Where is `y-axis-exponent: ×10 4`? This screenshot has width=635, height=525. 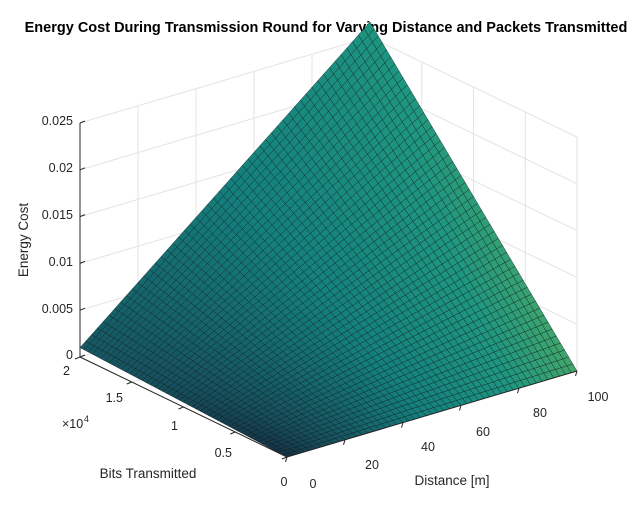 y-axis-exponent: ×10 4 is located at coordinates (75, 422).